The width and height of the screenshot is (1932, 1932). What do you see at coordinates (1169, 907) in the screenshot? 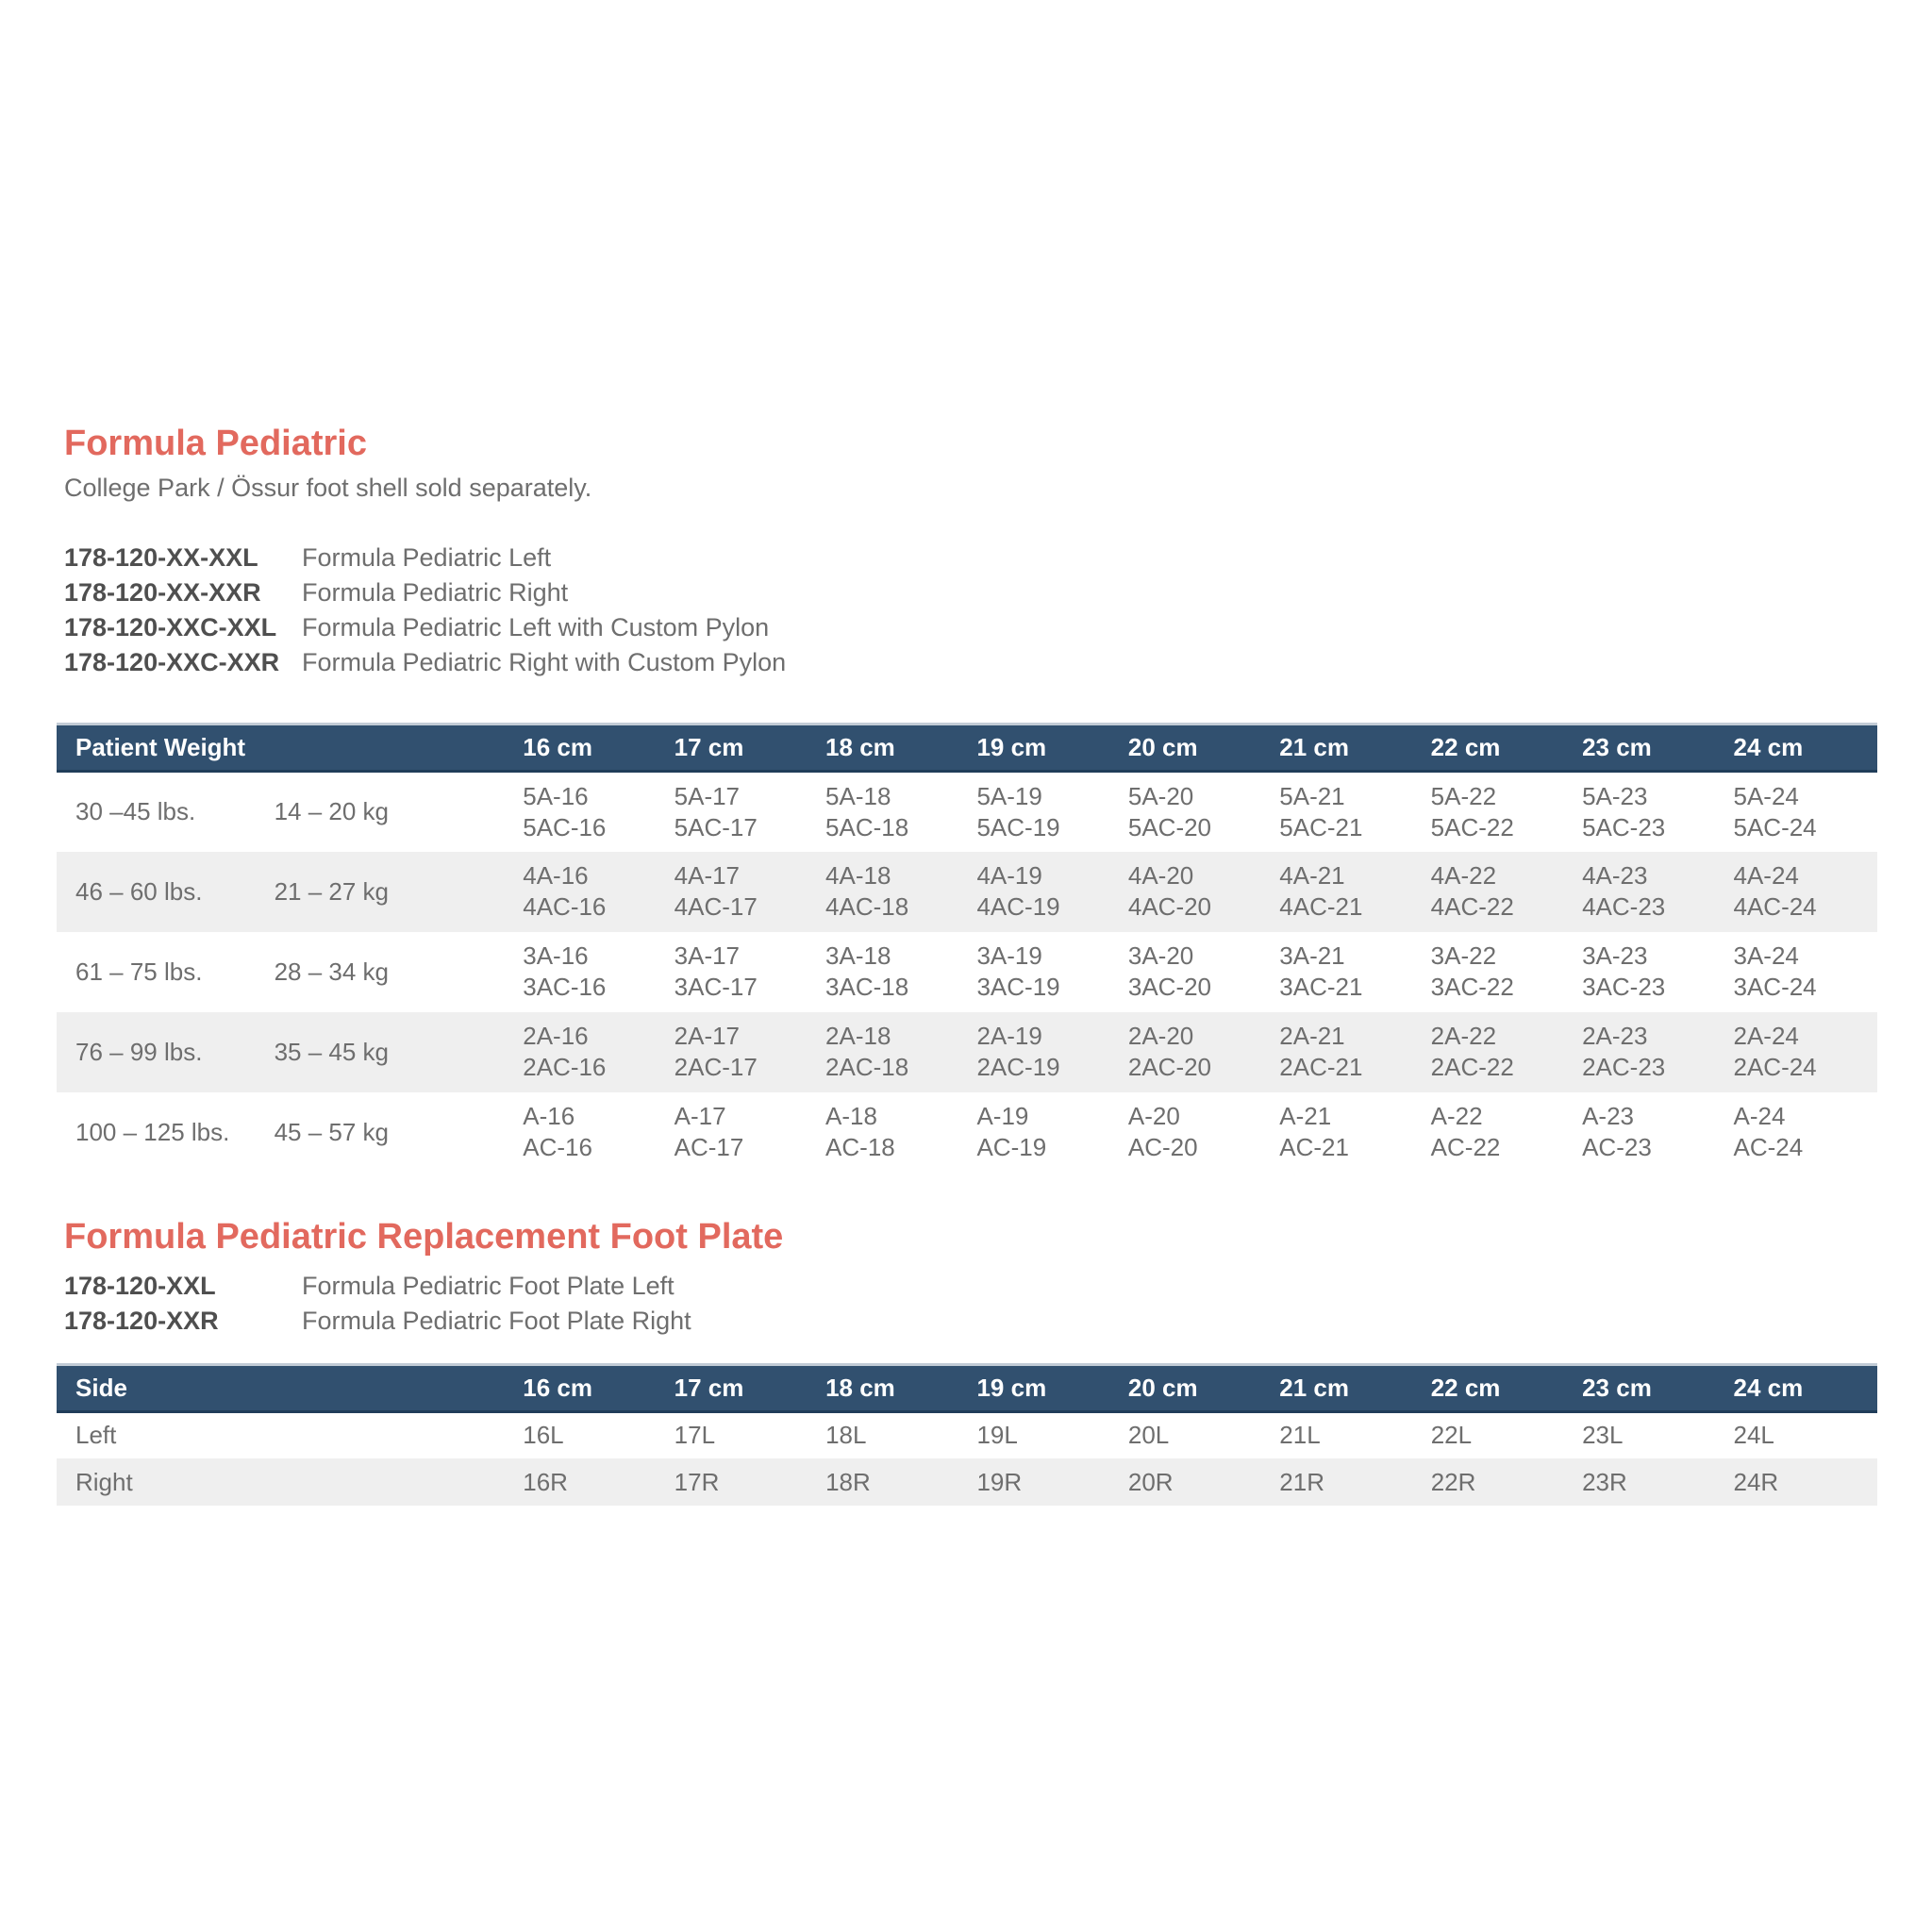
I see `product-code: 4AC-20` at bounding box center [1169, 907].